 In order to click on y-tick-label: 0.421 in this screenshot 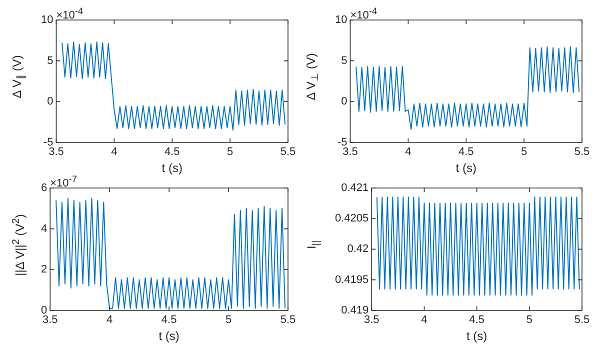, I will do `click(355, 188)`.